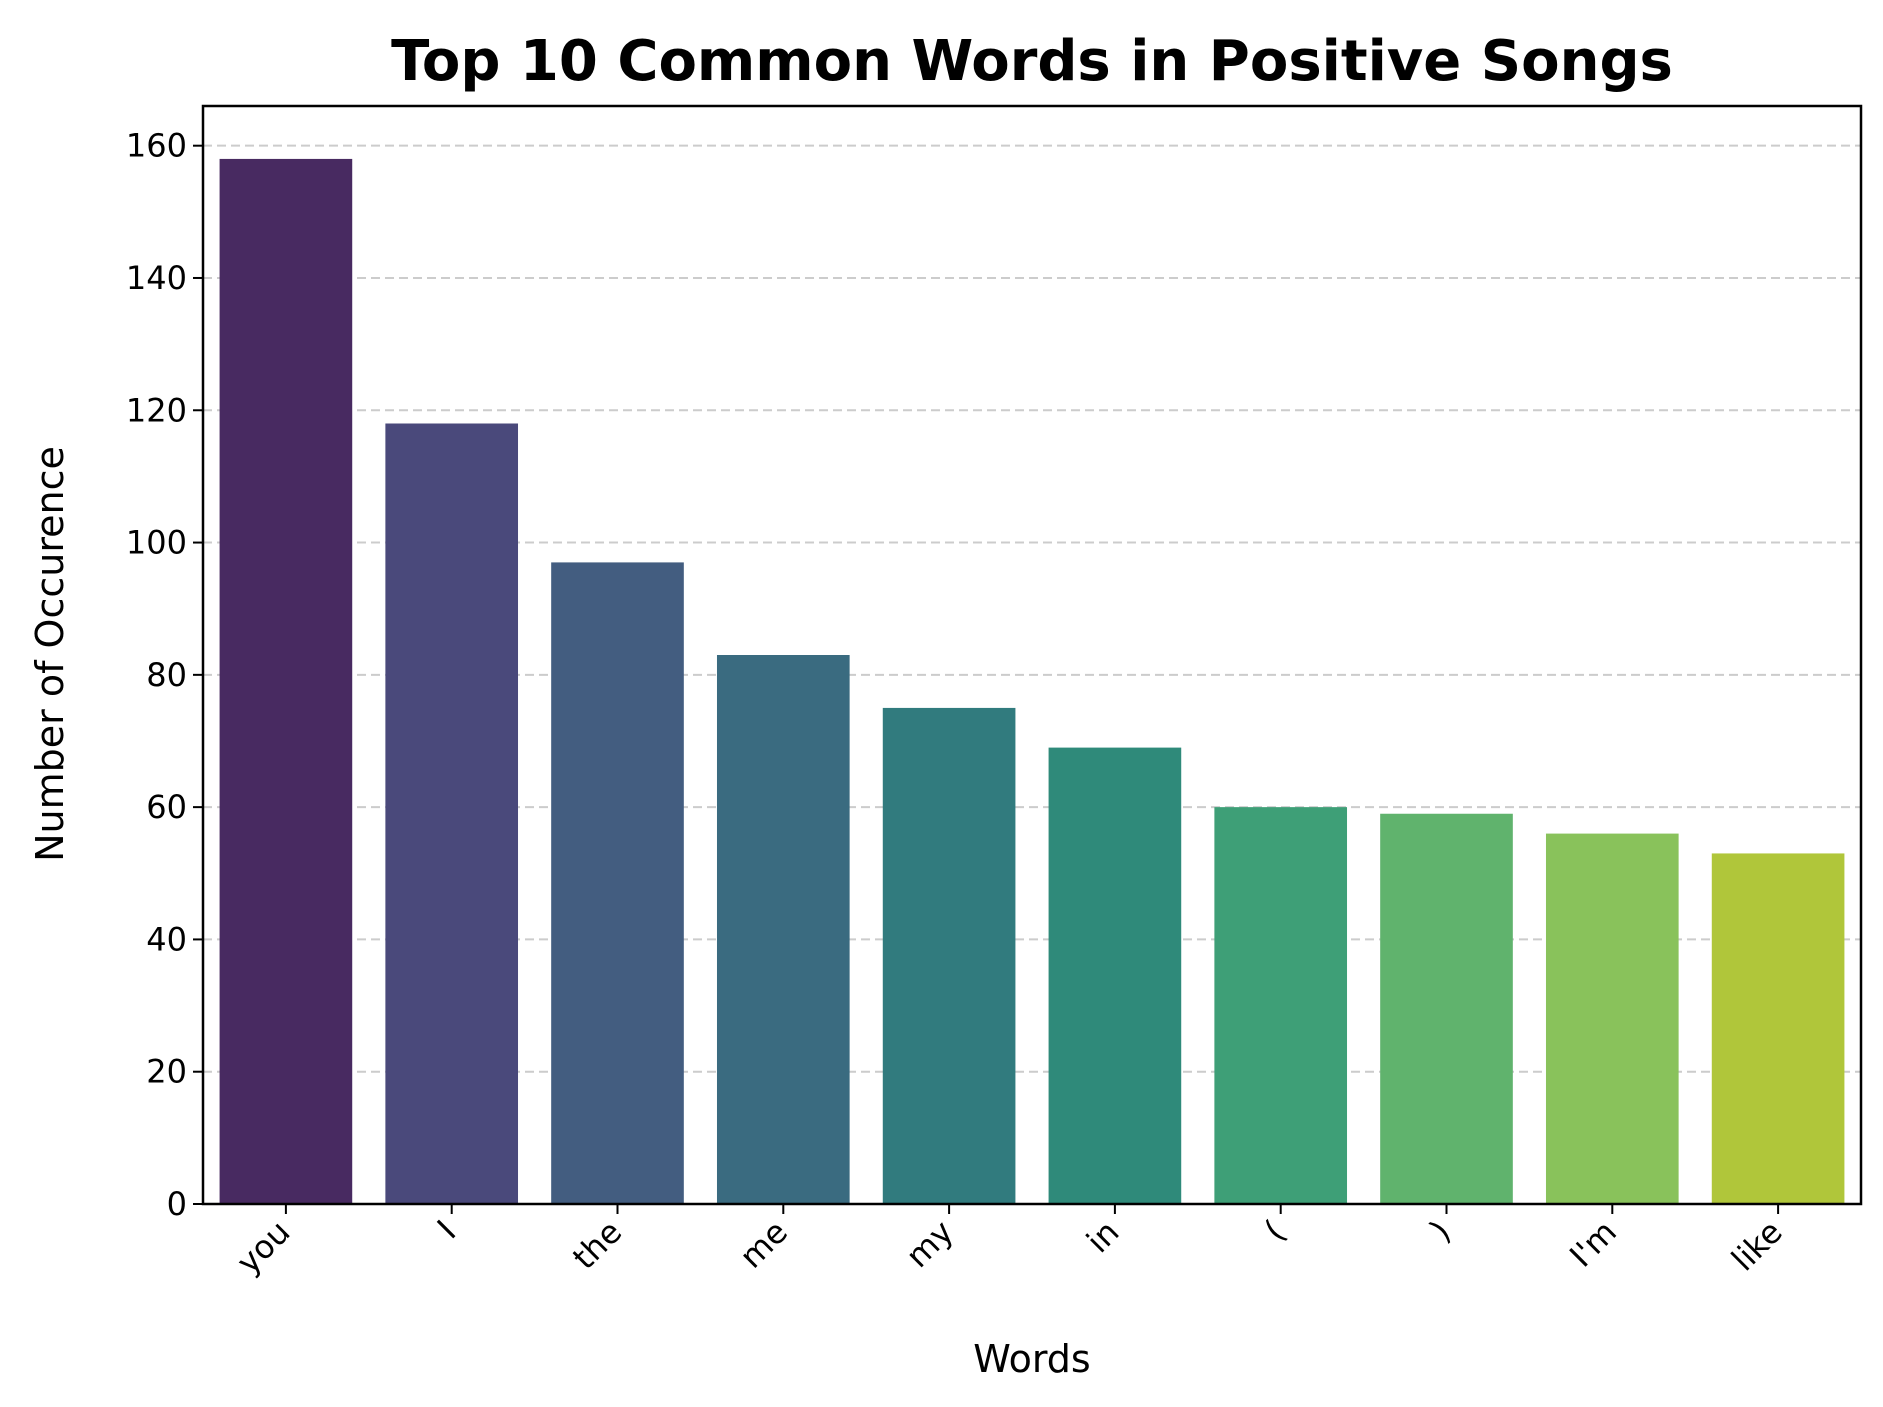 This screenshot has width=1883, height=1407. Describe the element at coordinates (166, 1072) in the screenshot. I see `y-tick-label: 20` at that location.